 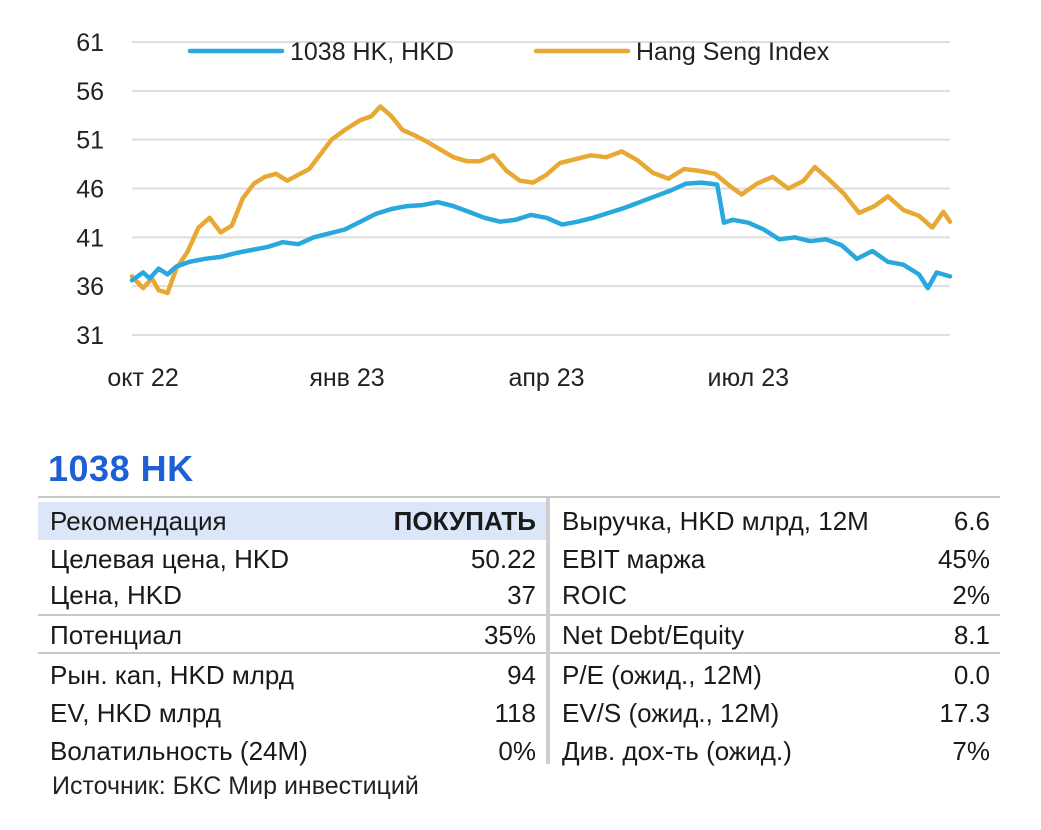 I want to click on metric-value: 0.0, so click(x=971, y=674).